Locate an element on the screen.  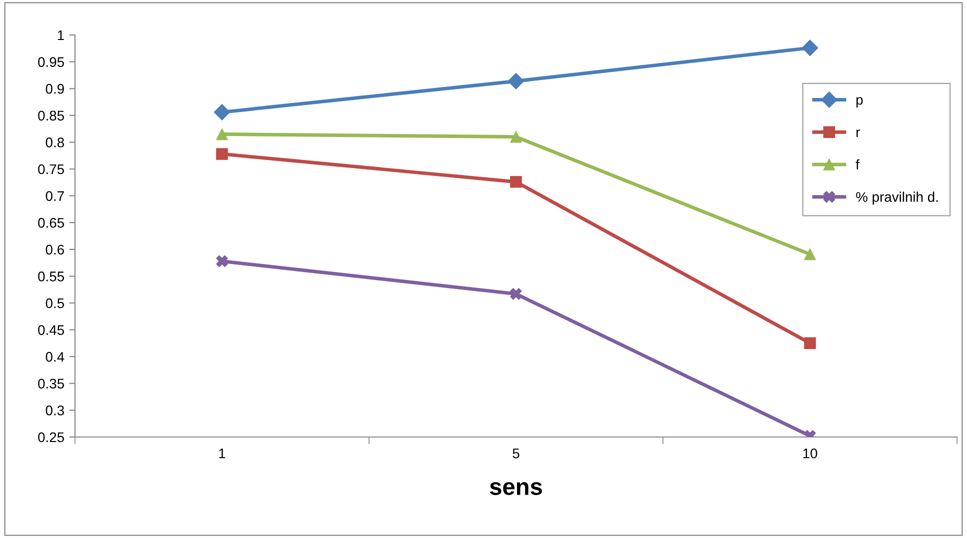
y-tick-label: 0.4 is located at coordinates (55, 357).